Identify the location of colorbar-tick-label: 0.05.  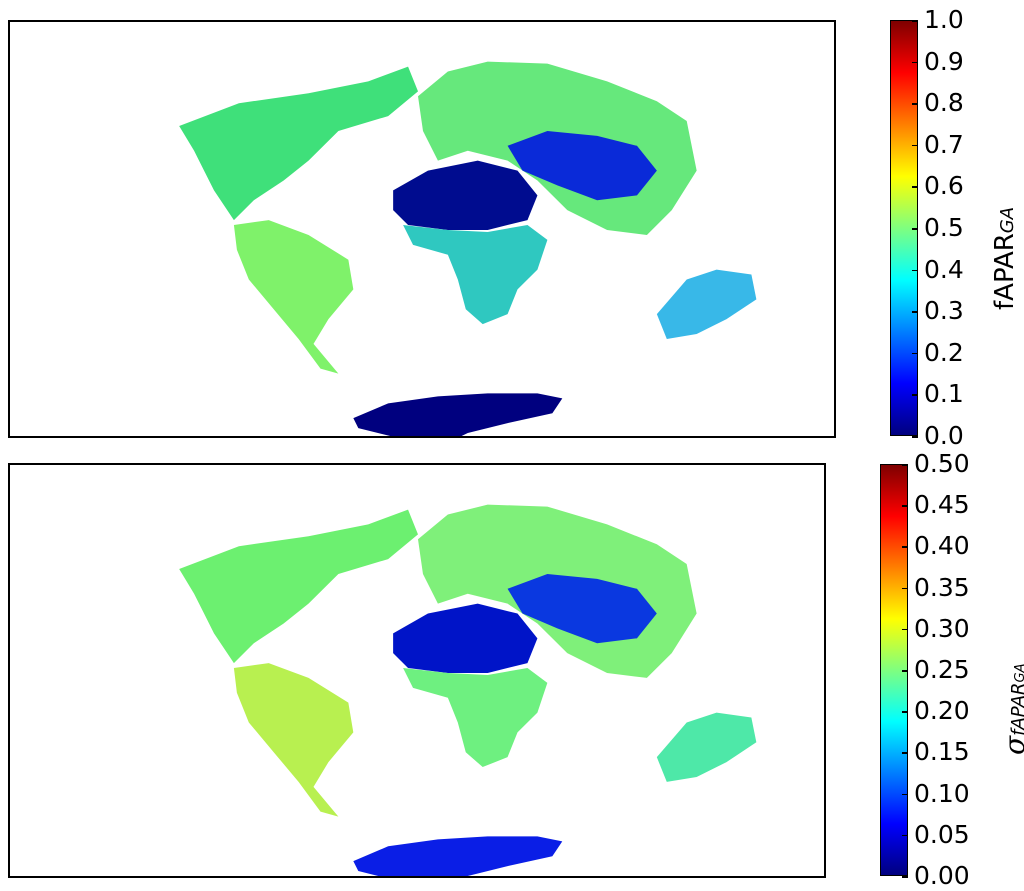
(942, 834).